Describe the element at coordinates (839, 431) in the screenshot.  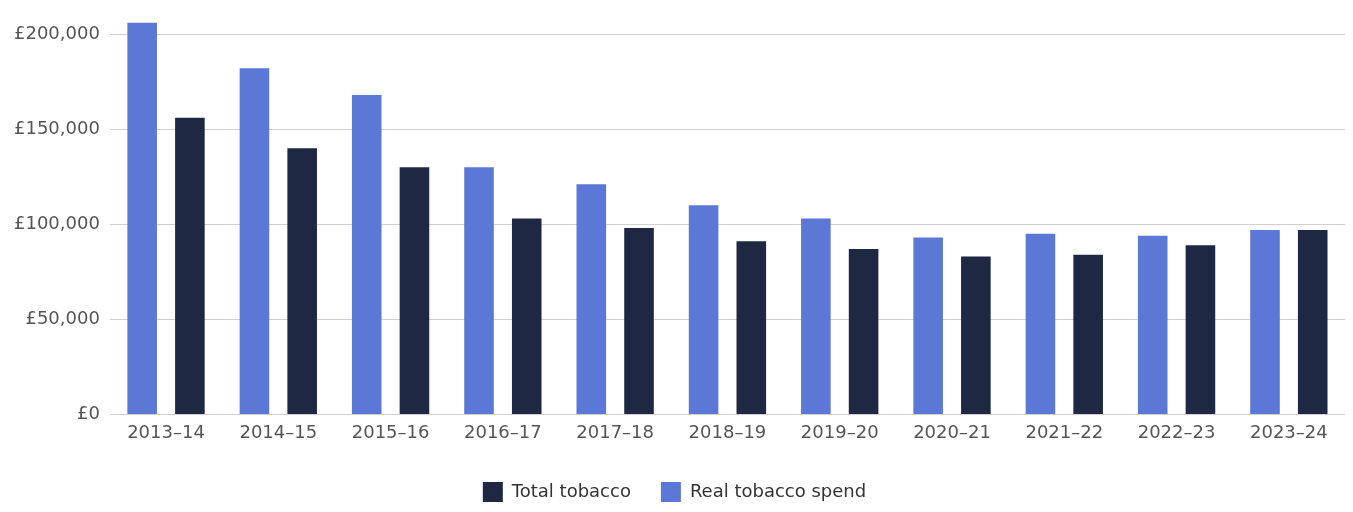
I see `x-tick-label: 2019–20` at that location.